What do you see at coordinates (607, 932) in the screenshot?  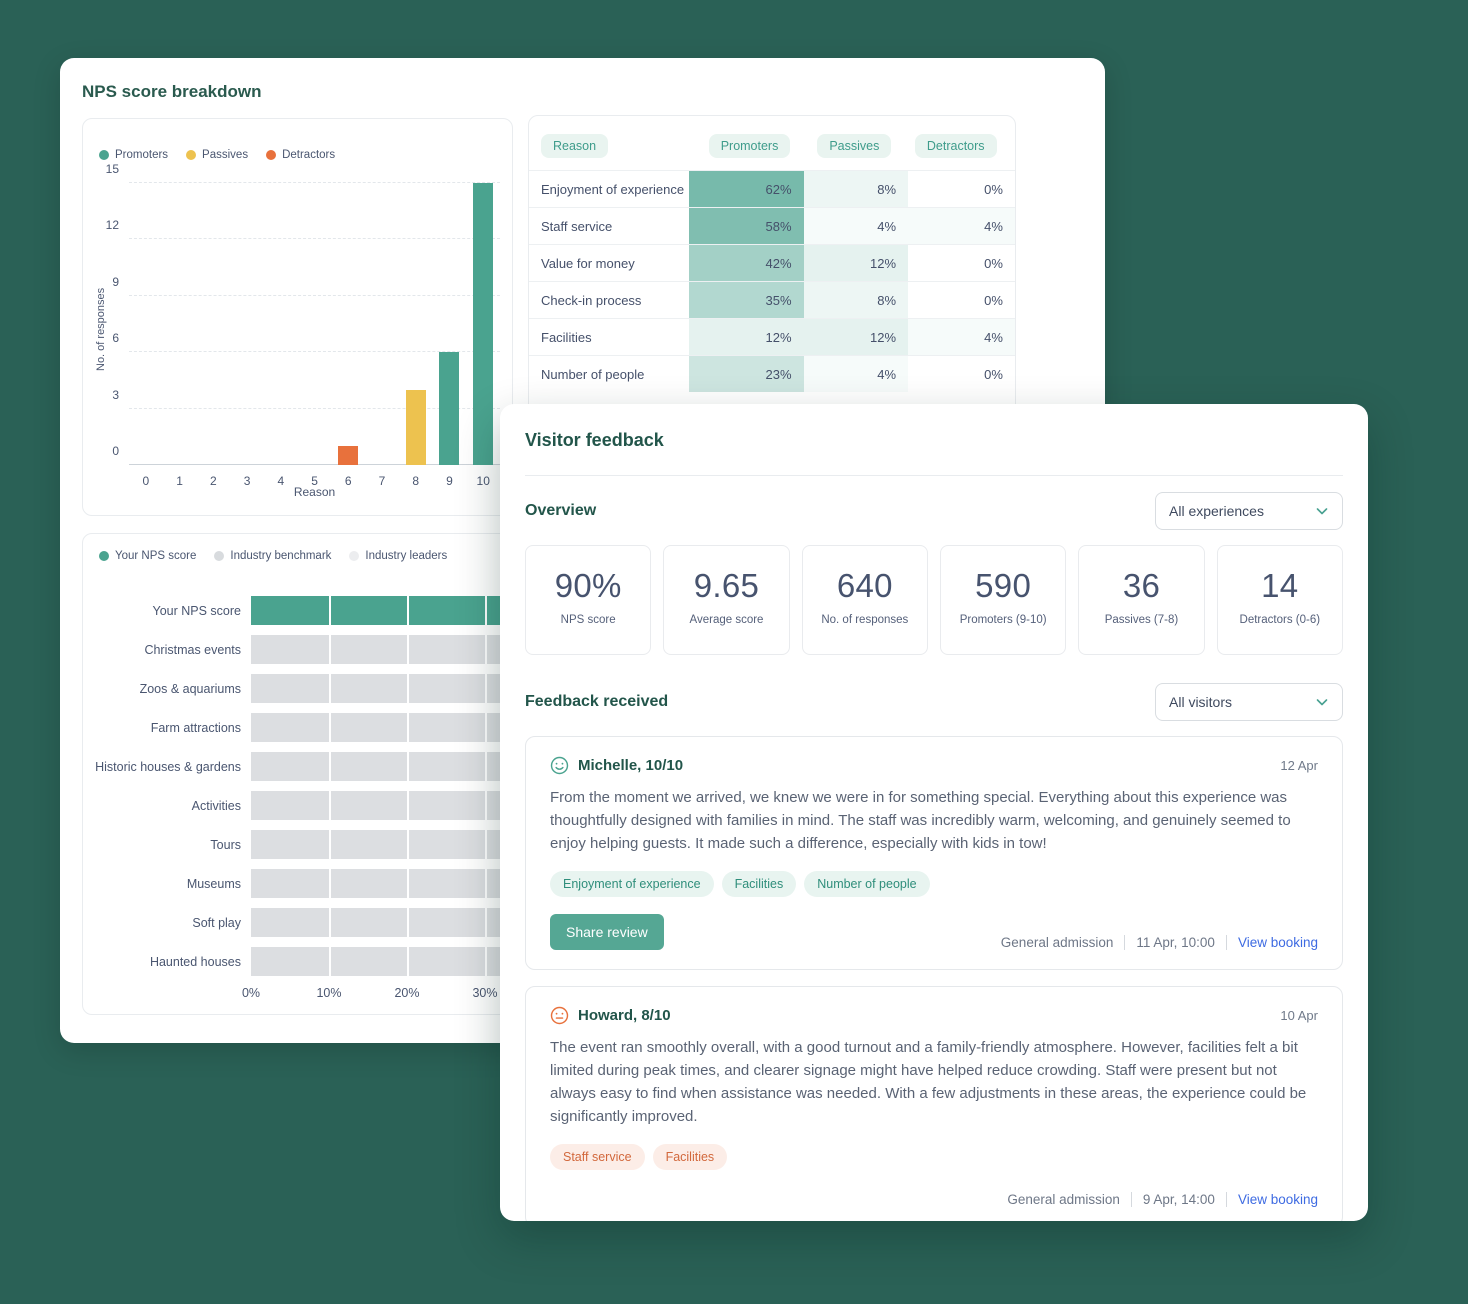 I see `share-review-button: Share review` at bounding box center [607, 932].